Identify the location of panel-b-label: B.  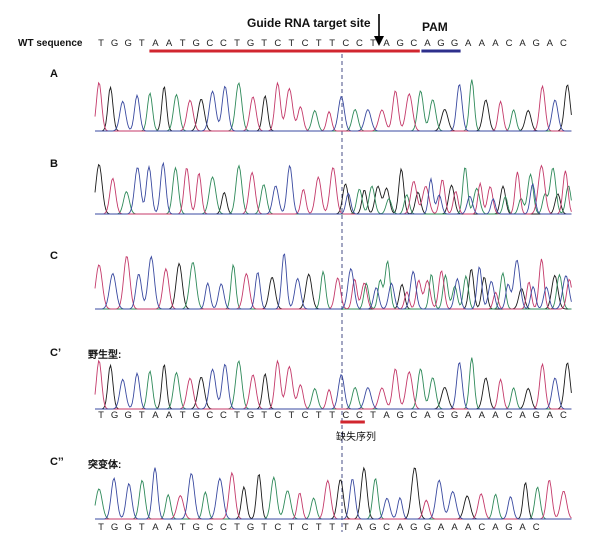
(54, 164).